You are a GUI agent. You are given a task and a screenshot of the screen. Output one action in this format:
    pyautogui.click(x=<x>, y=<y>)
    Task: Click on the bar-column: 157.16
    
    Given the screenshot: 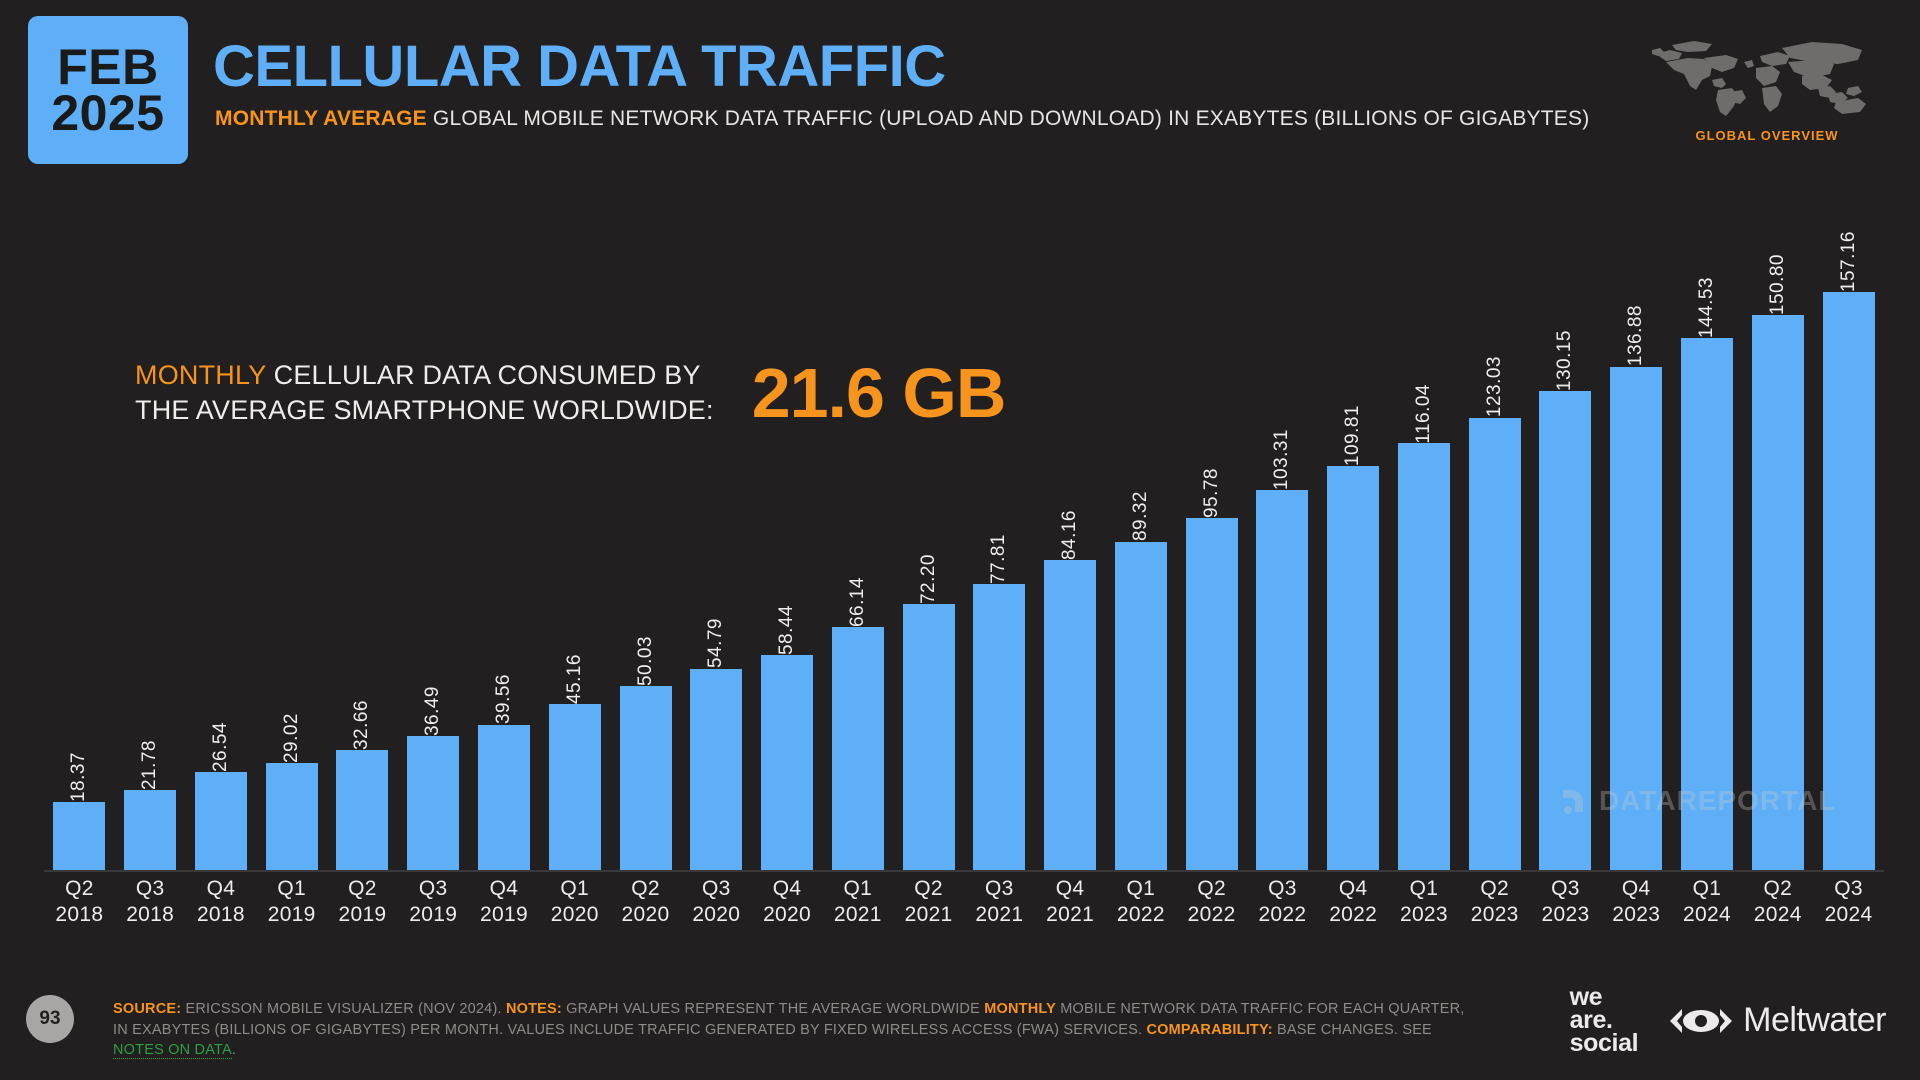 What is the action you would take?
    pyautogui.click(x=1848, y=535)
    